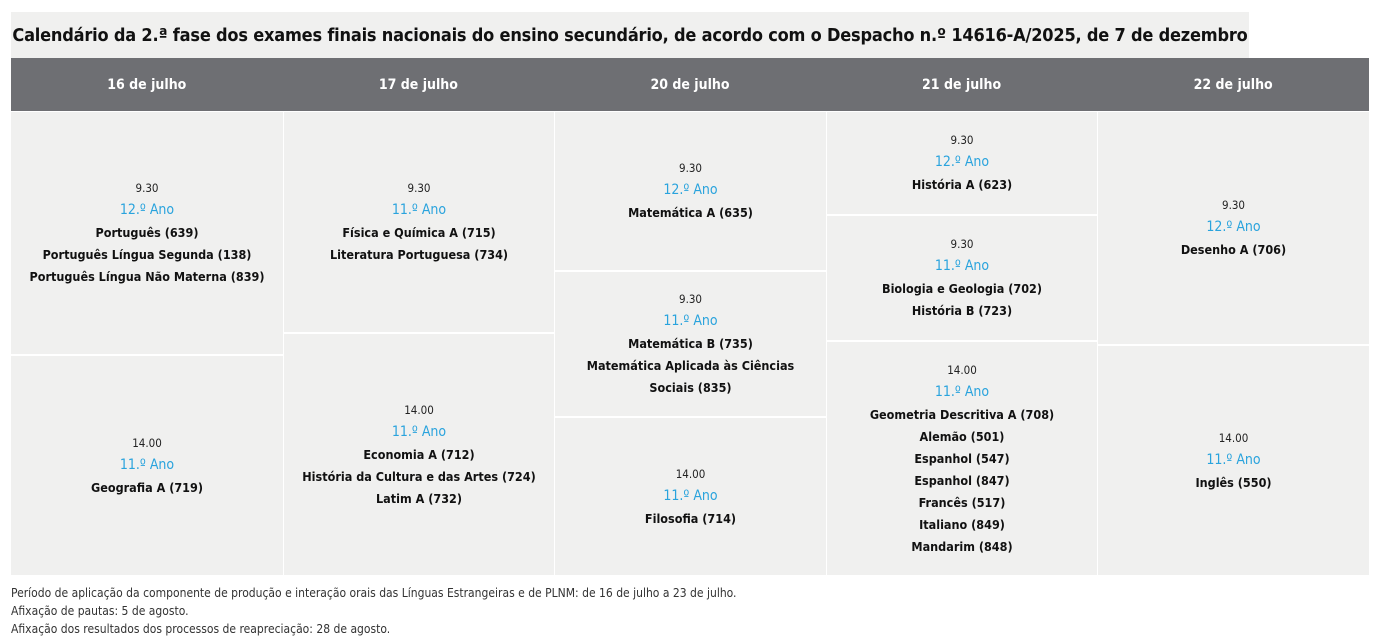 Image resolution: width=1378 pixels, height=643 pixels. I want to click on exam-slot: 14.00 11.º Ano Geografia A (719), so click(147, 465).